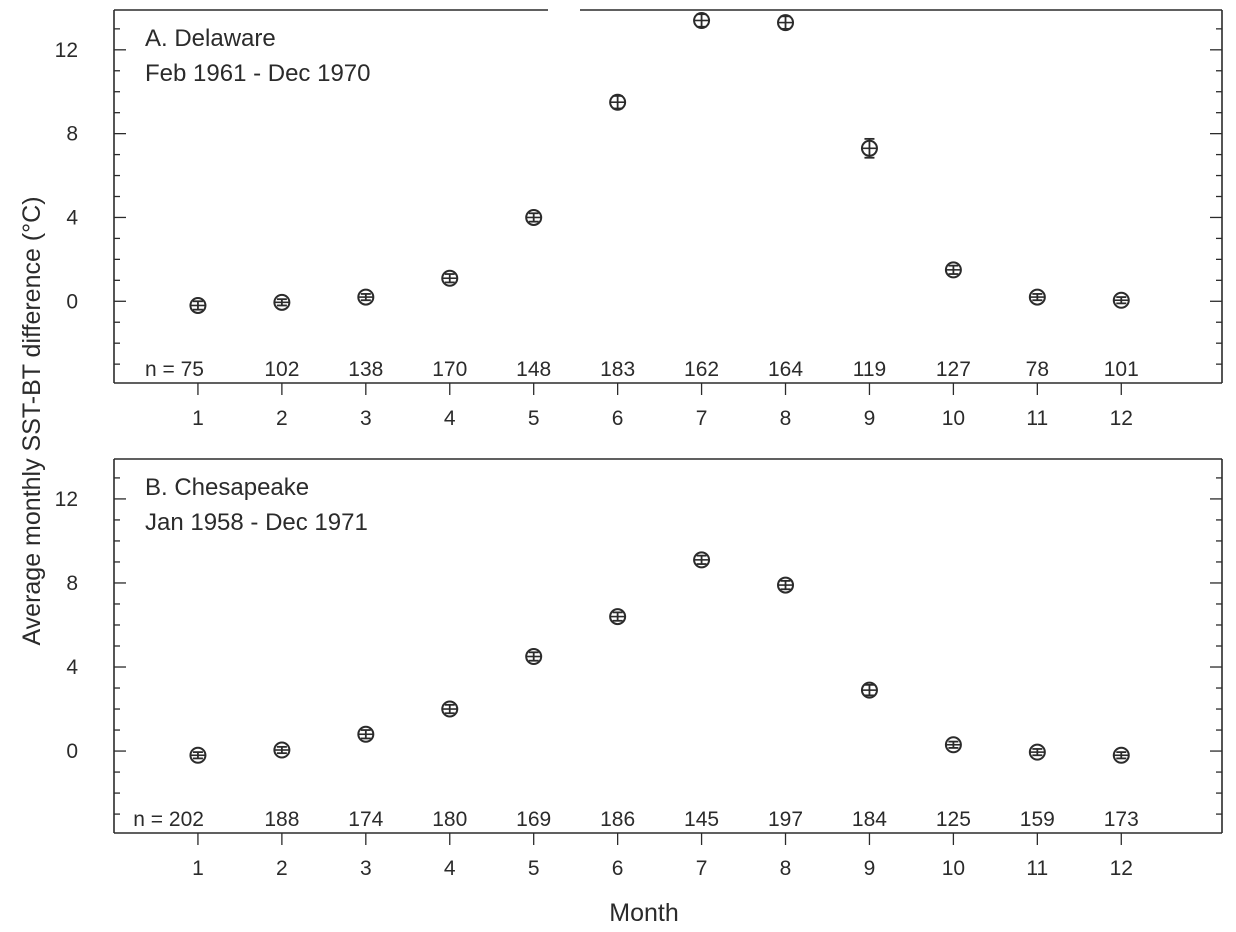  What do you see at coordinates (953, 819) in the screenshot?
I see `chesapeake-n-label: 125` at bounding box center [953, 819].